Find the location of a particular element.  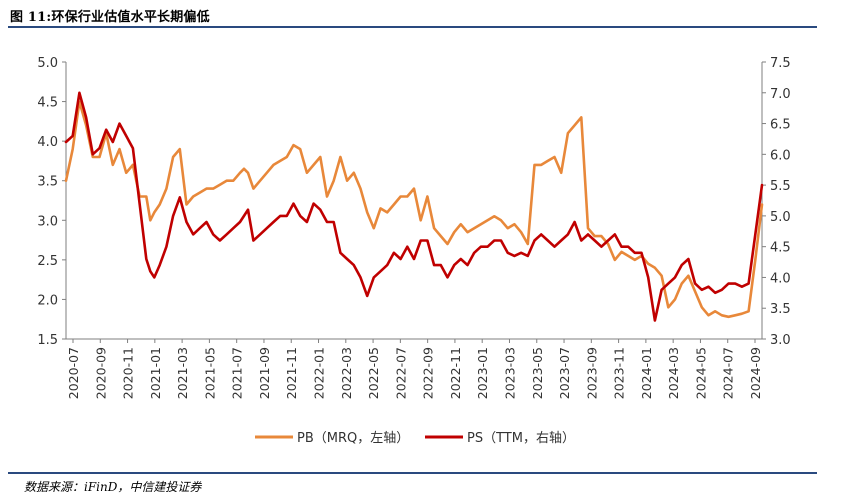

x-tick-label: 2022-05 is located at coordinates (373, 373).